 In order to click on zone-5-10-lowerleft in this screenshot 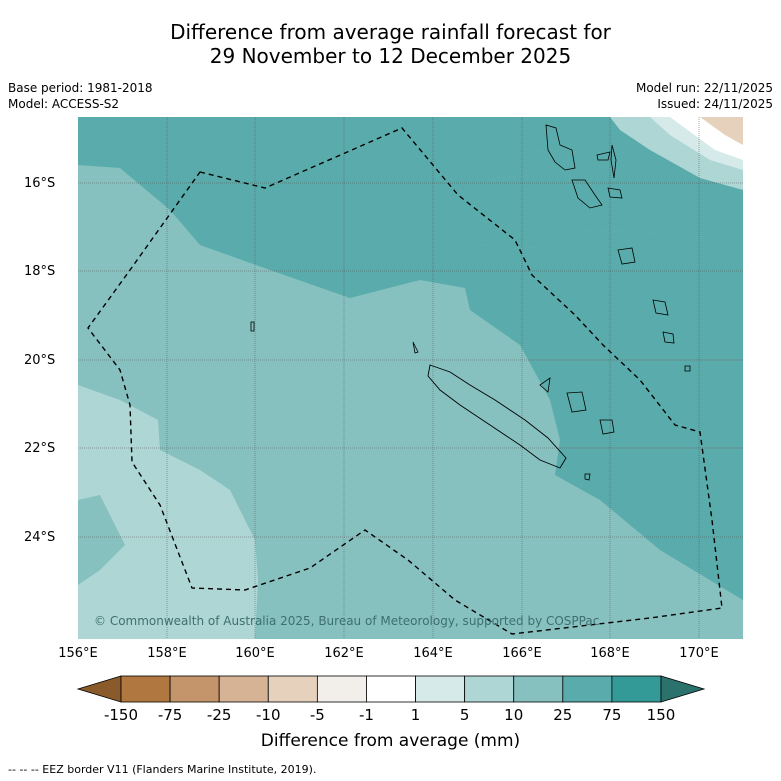, I will do `click(168, 512)`.